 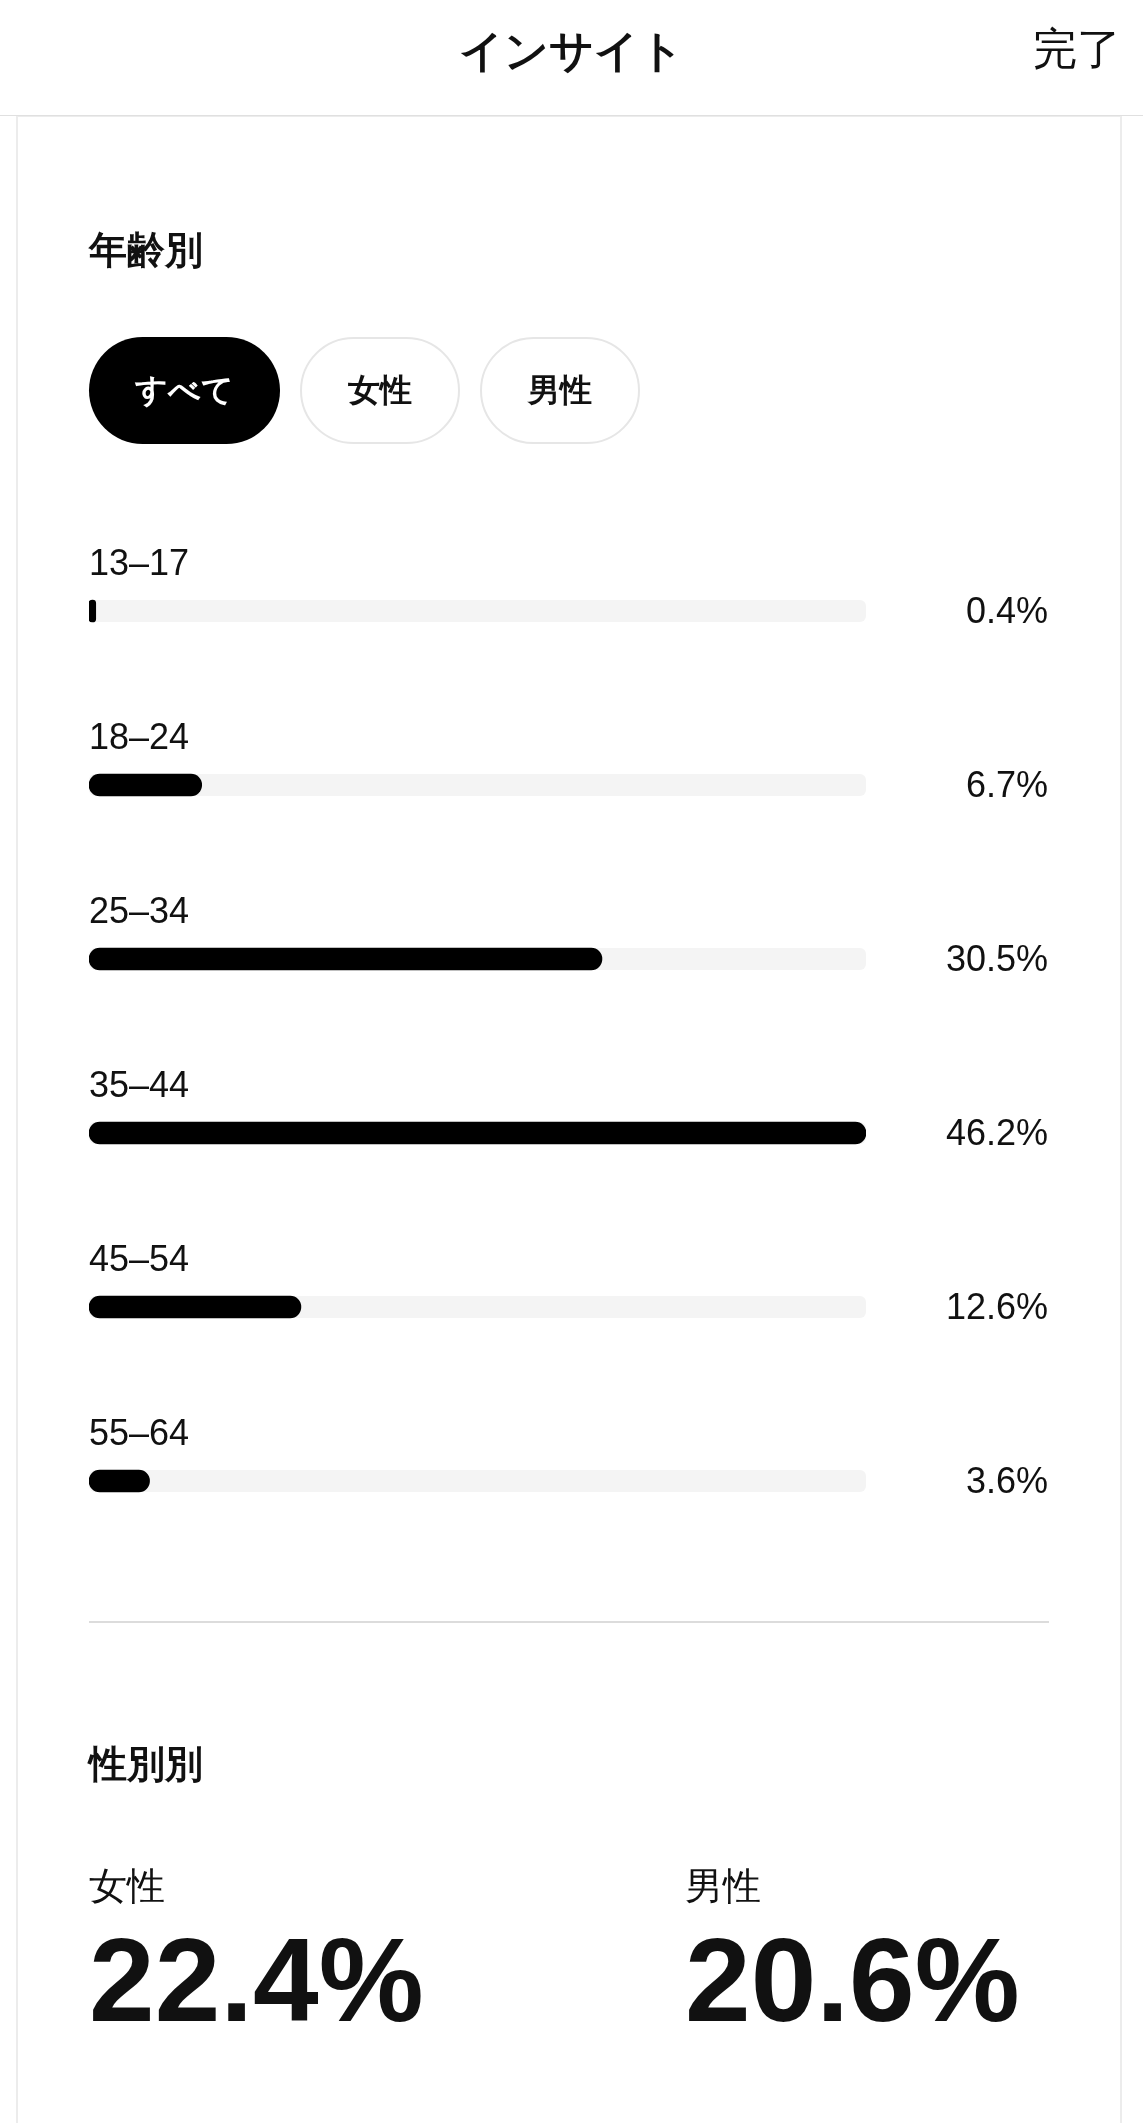 What do you see at coordinates (184, 390) in the screenshot?
I see `text: すべて` at bounding box center [184, 390].